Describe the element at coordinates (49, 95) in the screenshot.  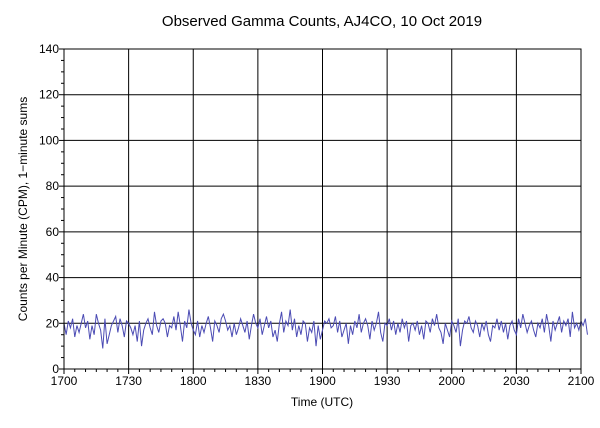
I see `y-tick-label: 120` at that location.